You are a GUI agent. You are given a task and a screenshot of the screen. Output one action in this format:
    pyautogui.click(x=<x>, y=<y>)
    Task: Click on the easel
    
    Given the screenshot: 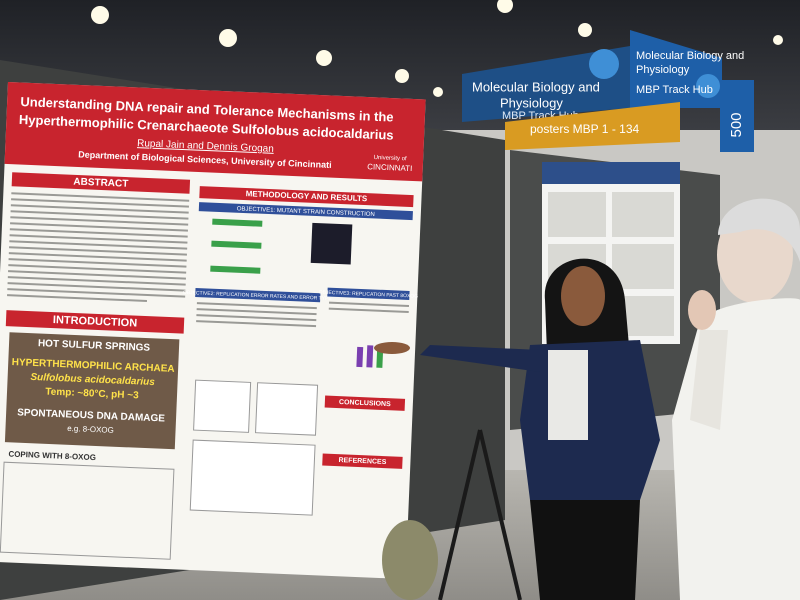 What is the action you would take?
    pyautogui.click(x=480, y=514)
    